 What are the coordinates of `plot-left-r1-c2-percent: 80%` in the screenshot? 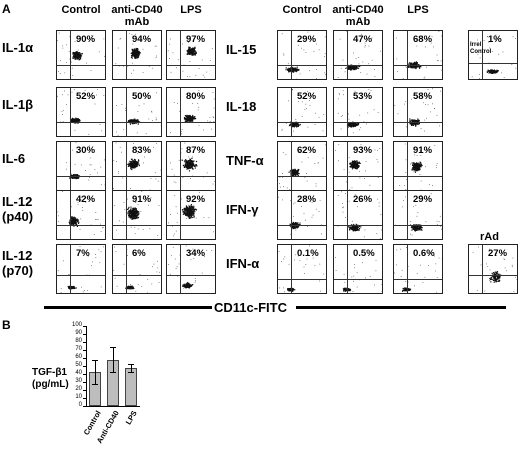 It's located at (195, 96).